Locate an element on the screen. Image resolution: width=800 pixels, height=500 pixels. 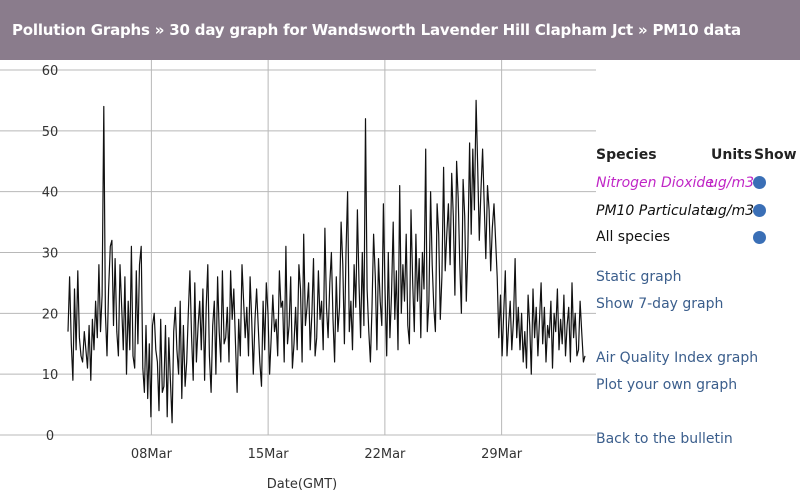
units-pm10-particulate: ug/m3 is located at coordinates (732, 211).